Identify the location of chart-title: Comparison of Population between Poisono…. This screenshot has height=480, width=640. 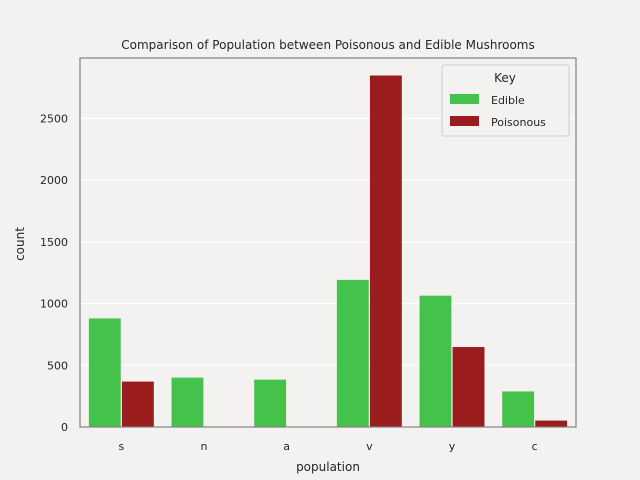
(328, 45).